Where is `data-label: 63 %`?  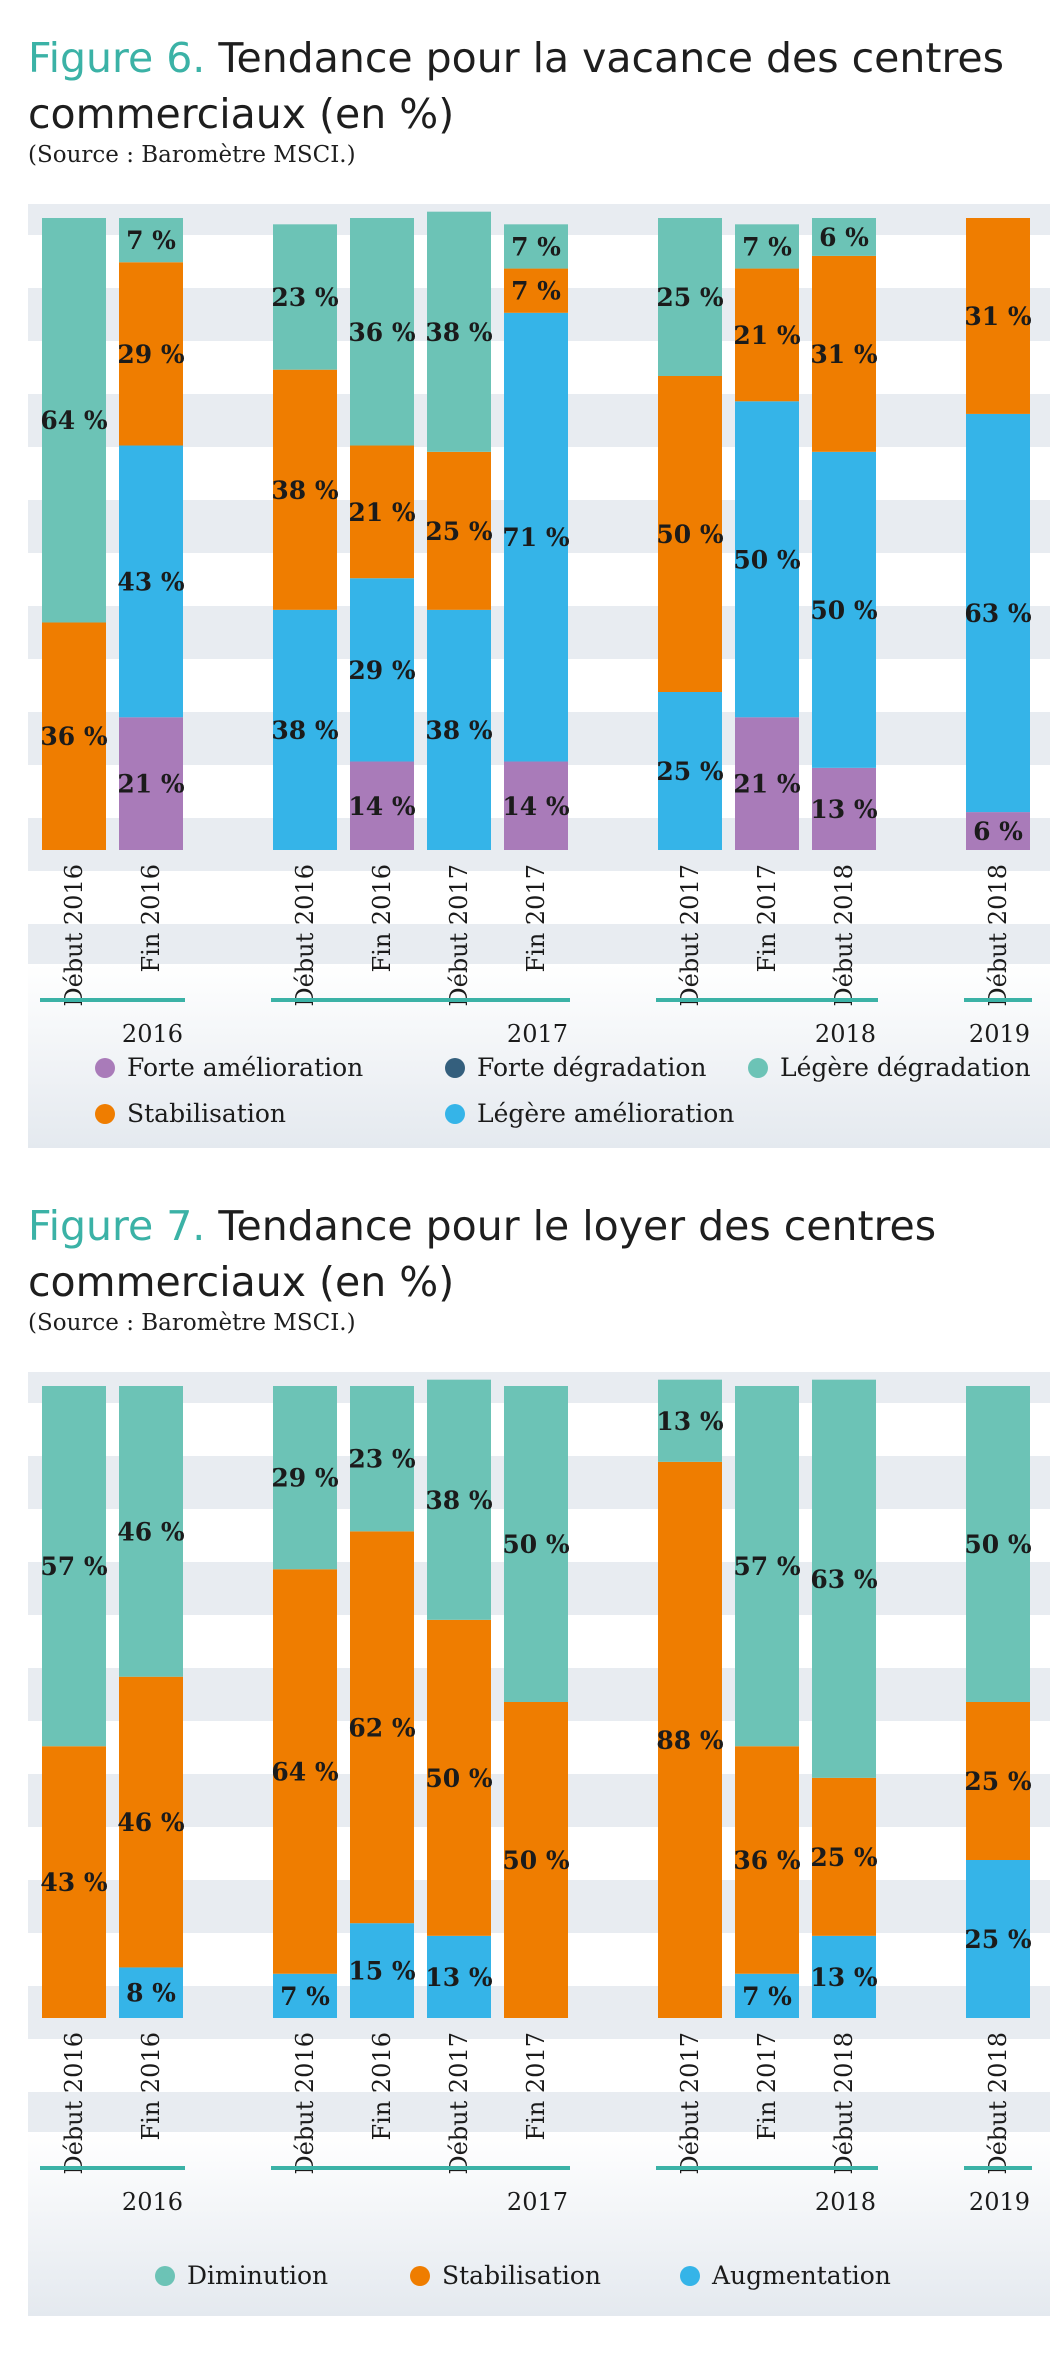 data-label: 63 % is located at coordinates (843, 1579).